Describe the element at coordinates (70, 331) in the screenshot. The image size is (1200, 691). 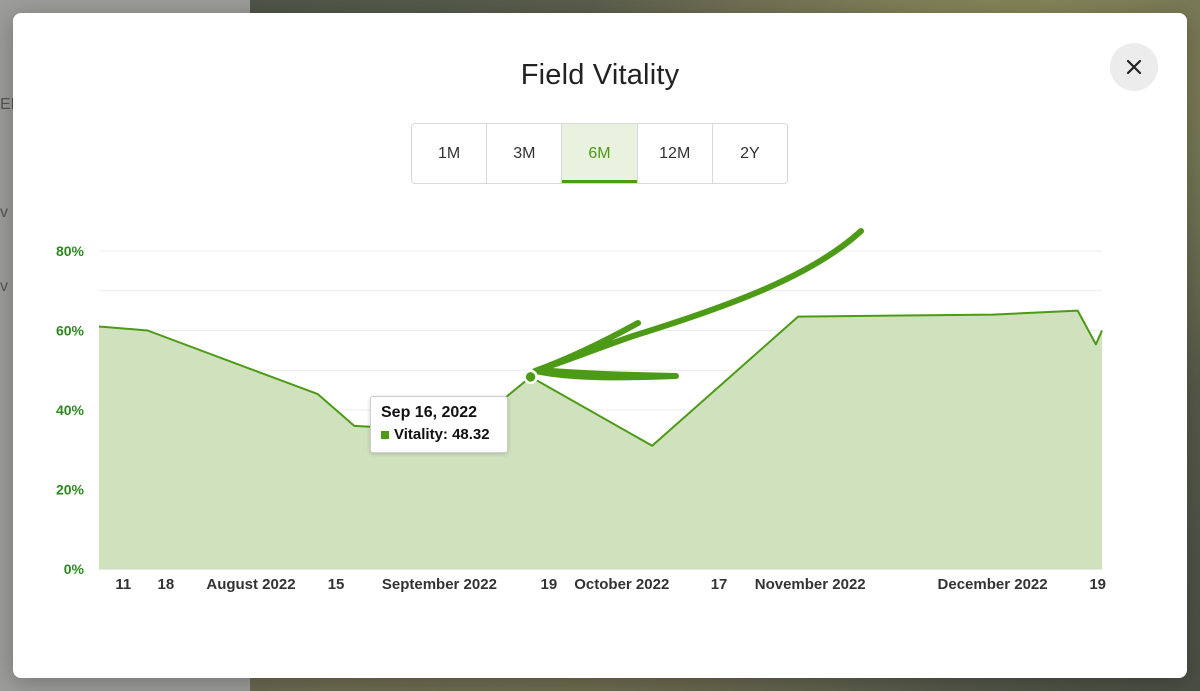
I see `y-tick-label: 60%` at that location.